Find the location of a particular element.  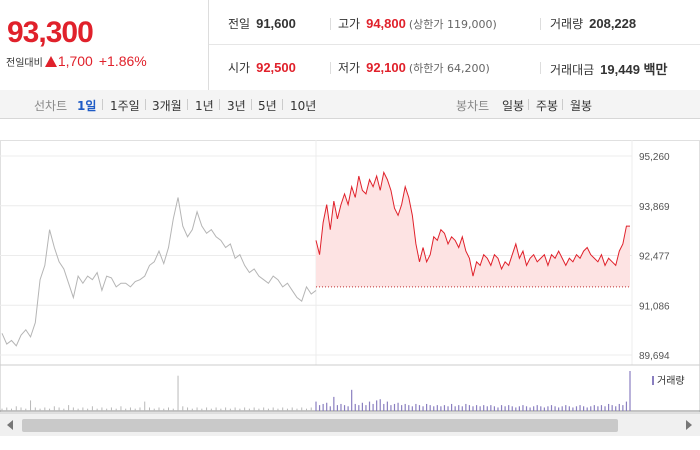

stat-open: 시가 92,500 is located at coordinates (262, 67).